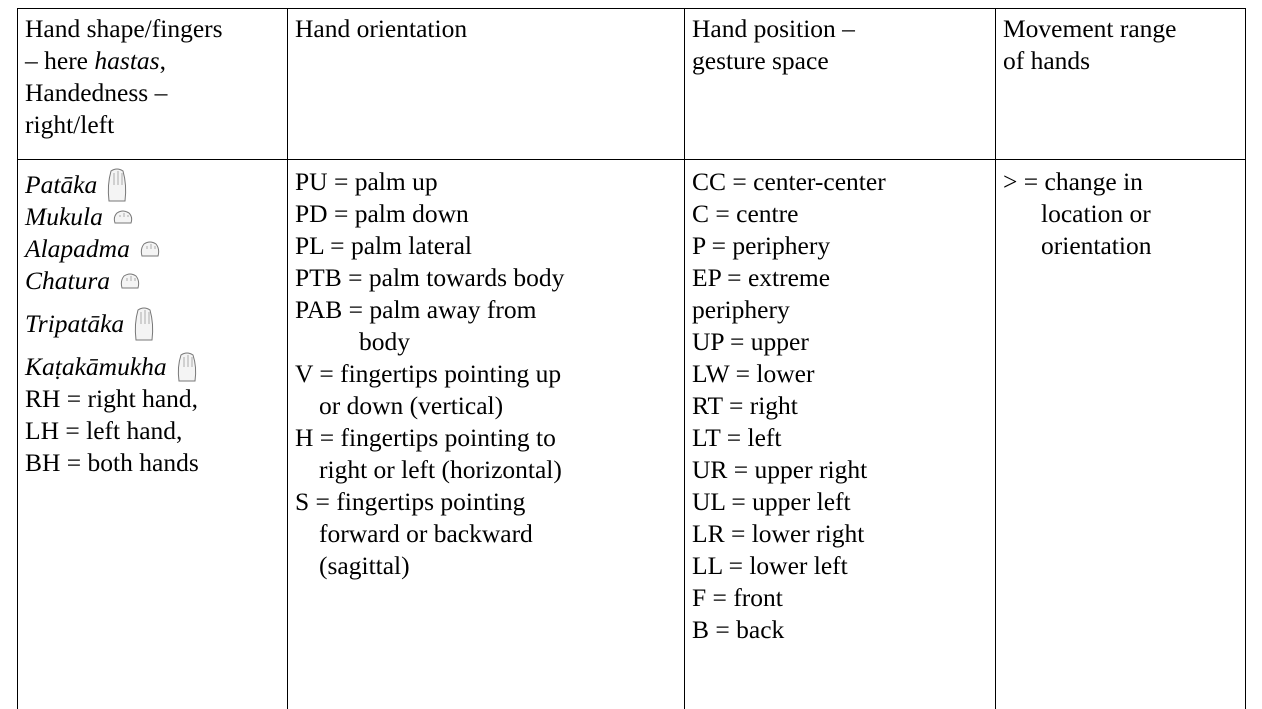 Image resolution: width=1262 pixels, height=709 pixels. Describe the element at coordinates (430, 277) in the screenshot. I see `text: PTB = palm towards body` at that location.